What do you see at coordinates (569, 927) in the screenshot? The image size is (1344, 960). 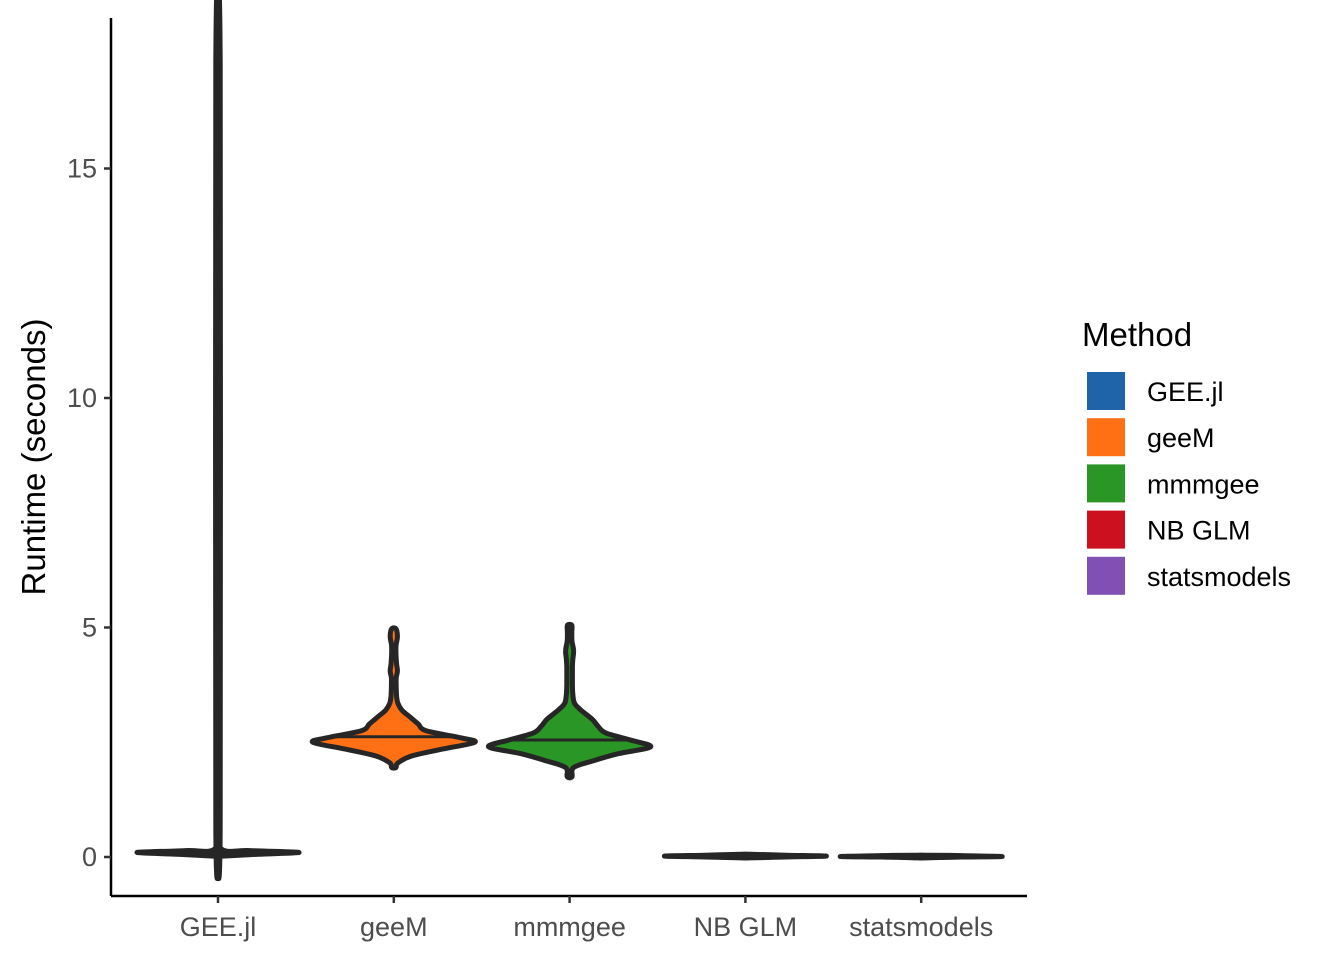 I see `x-tick-label: mmmgee` at bounding box center [569, 927].